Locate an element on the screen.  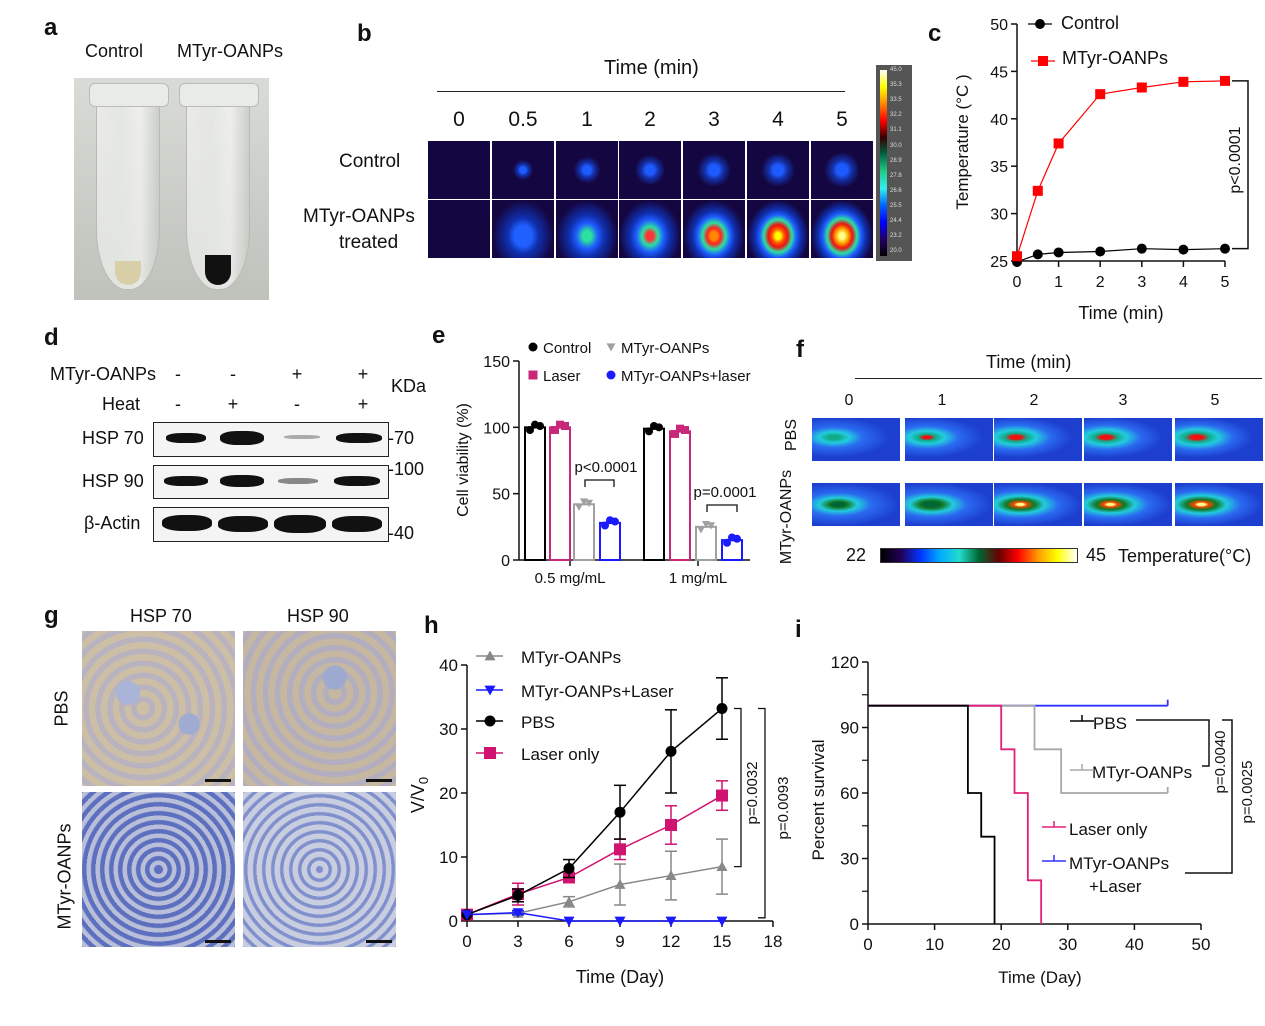
h-pvalue-2: p=0.0093 is located at coordinates (783, 808).